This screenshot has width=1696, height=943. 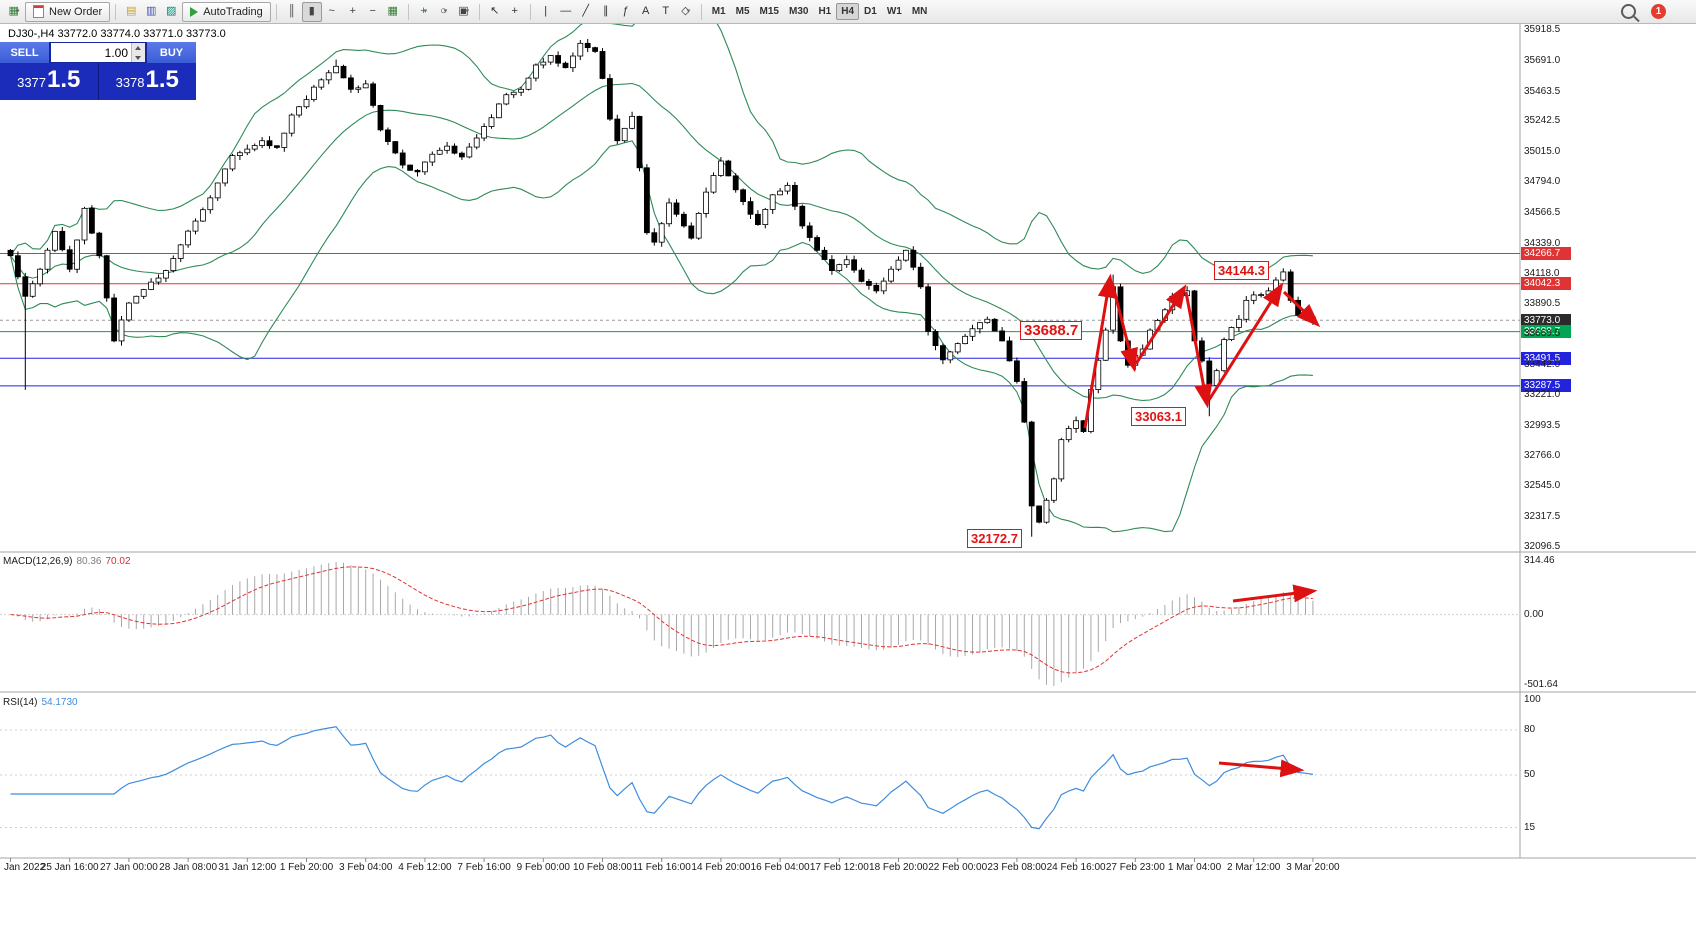 I want to click on timeframe-M5: M5, so click(x=742, y=11).